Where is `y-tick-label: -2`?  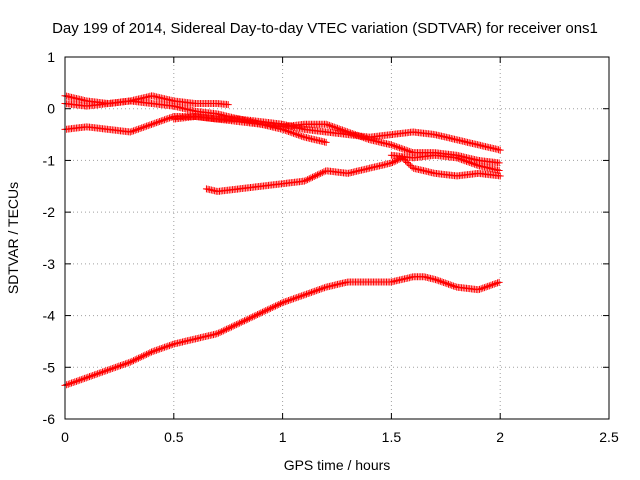 y-tick-label: -2 is located at coordinates (49, 212).